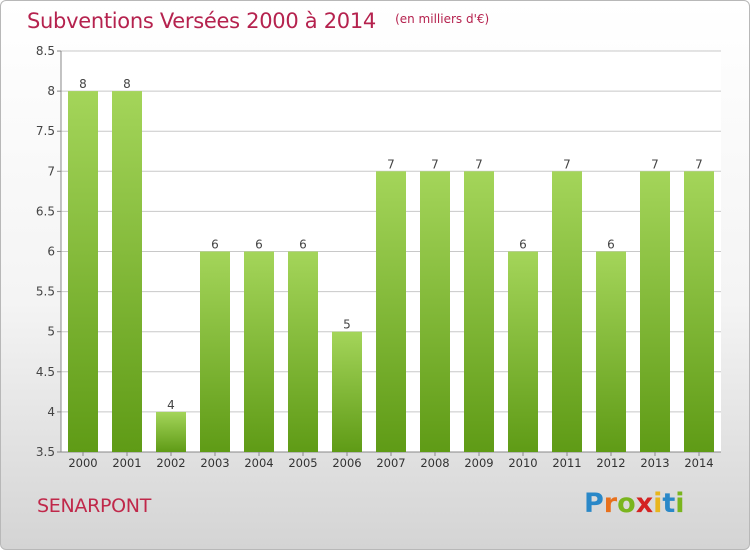 Image resolution: width=750 pixels, height=550 pixels. Describe the element at coordinates (51, 252) in the screenshot. I see `y-tick-label: 6` at that location.